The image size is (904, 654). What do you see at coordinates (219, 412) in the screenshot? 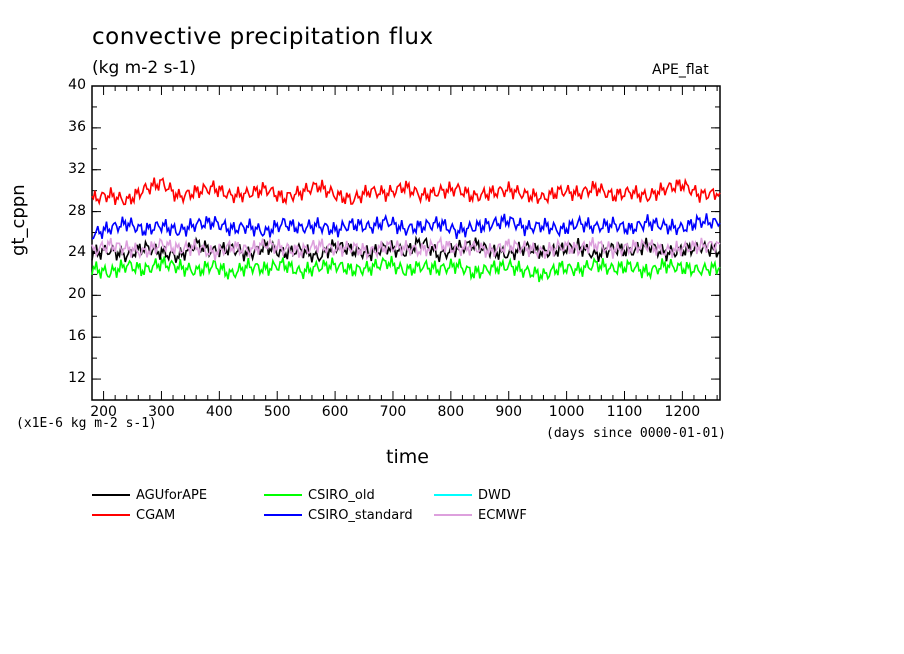
I see `x-tick-label: 400` at bounding box center [219, 412].